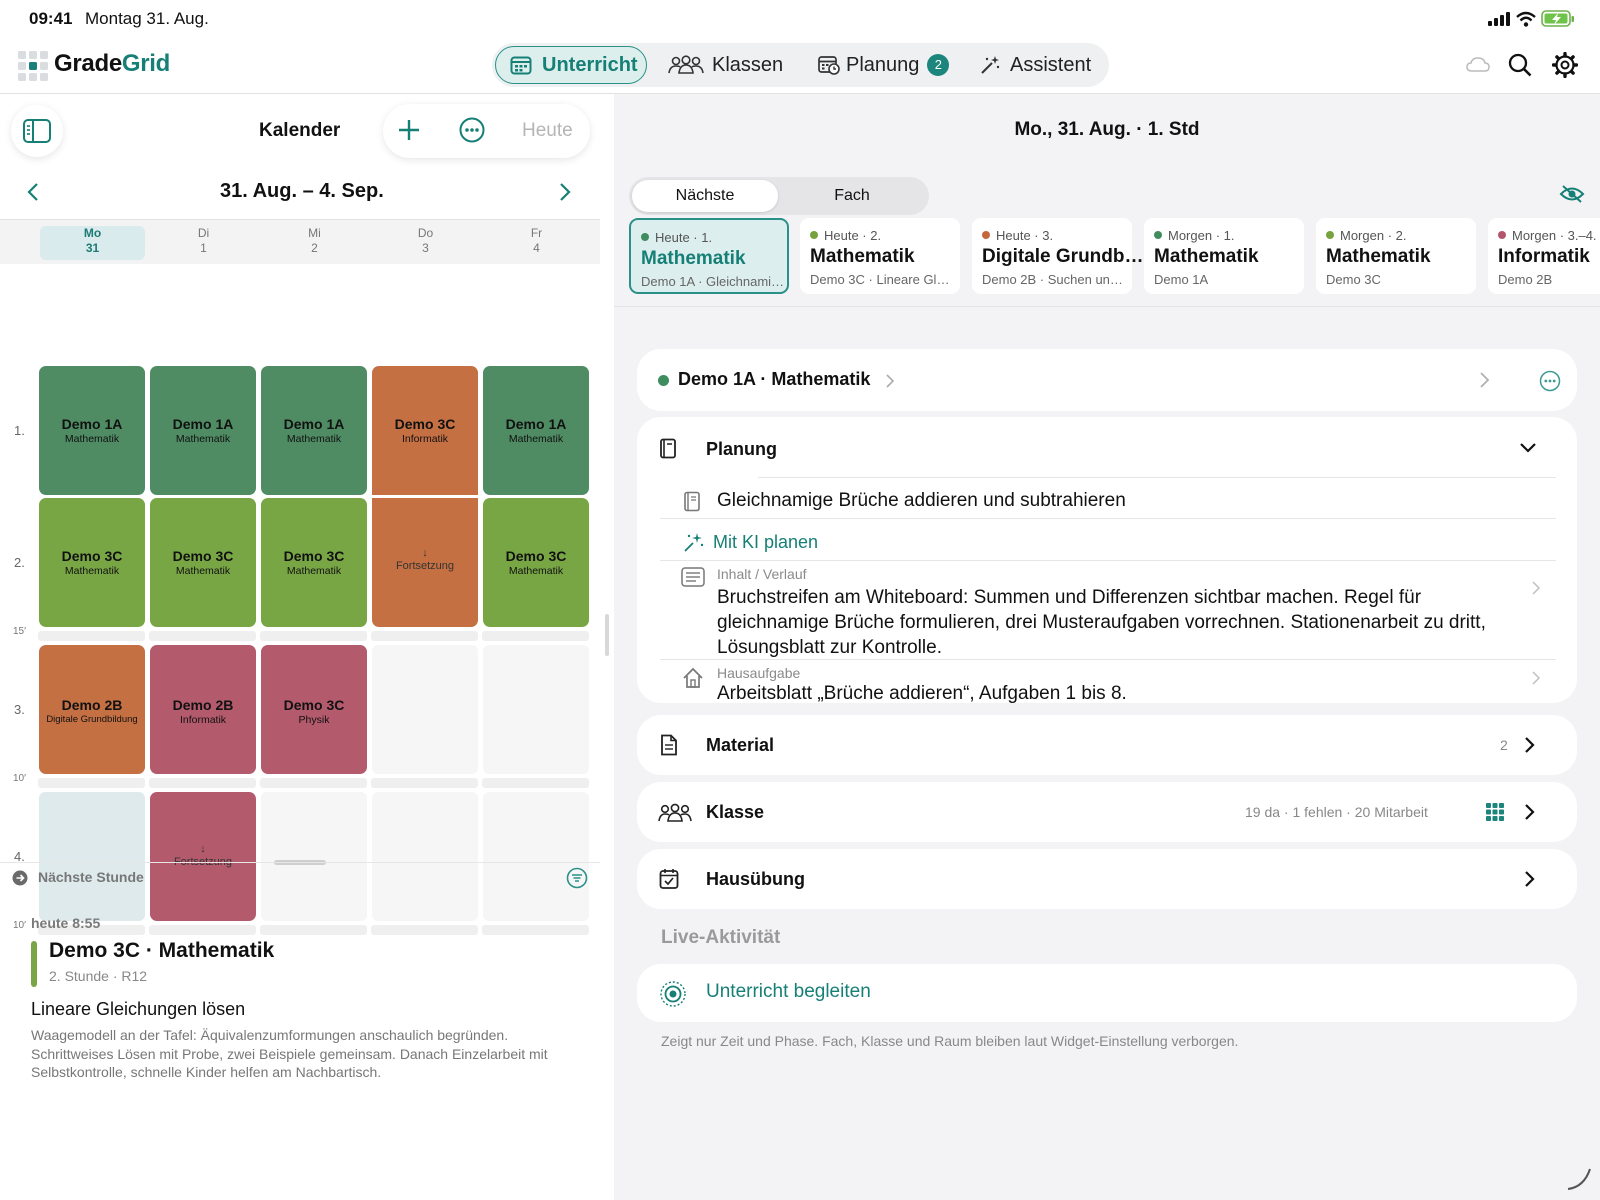  What do you see at coordinates (852, 195) in the screenshot?
I see `toggle-fach: Fach` at bounding box center [852, 195].